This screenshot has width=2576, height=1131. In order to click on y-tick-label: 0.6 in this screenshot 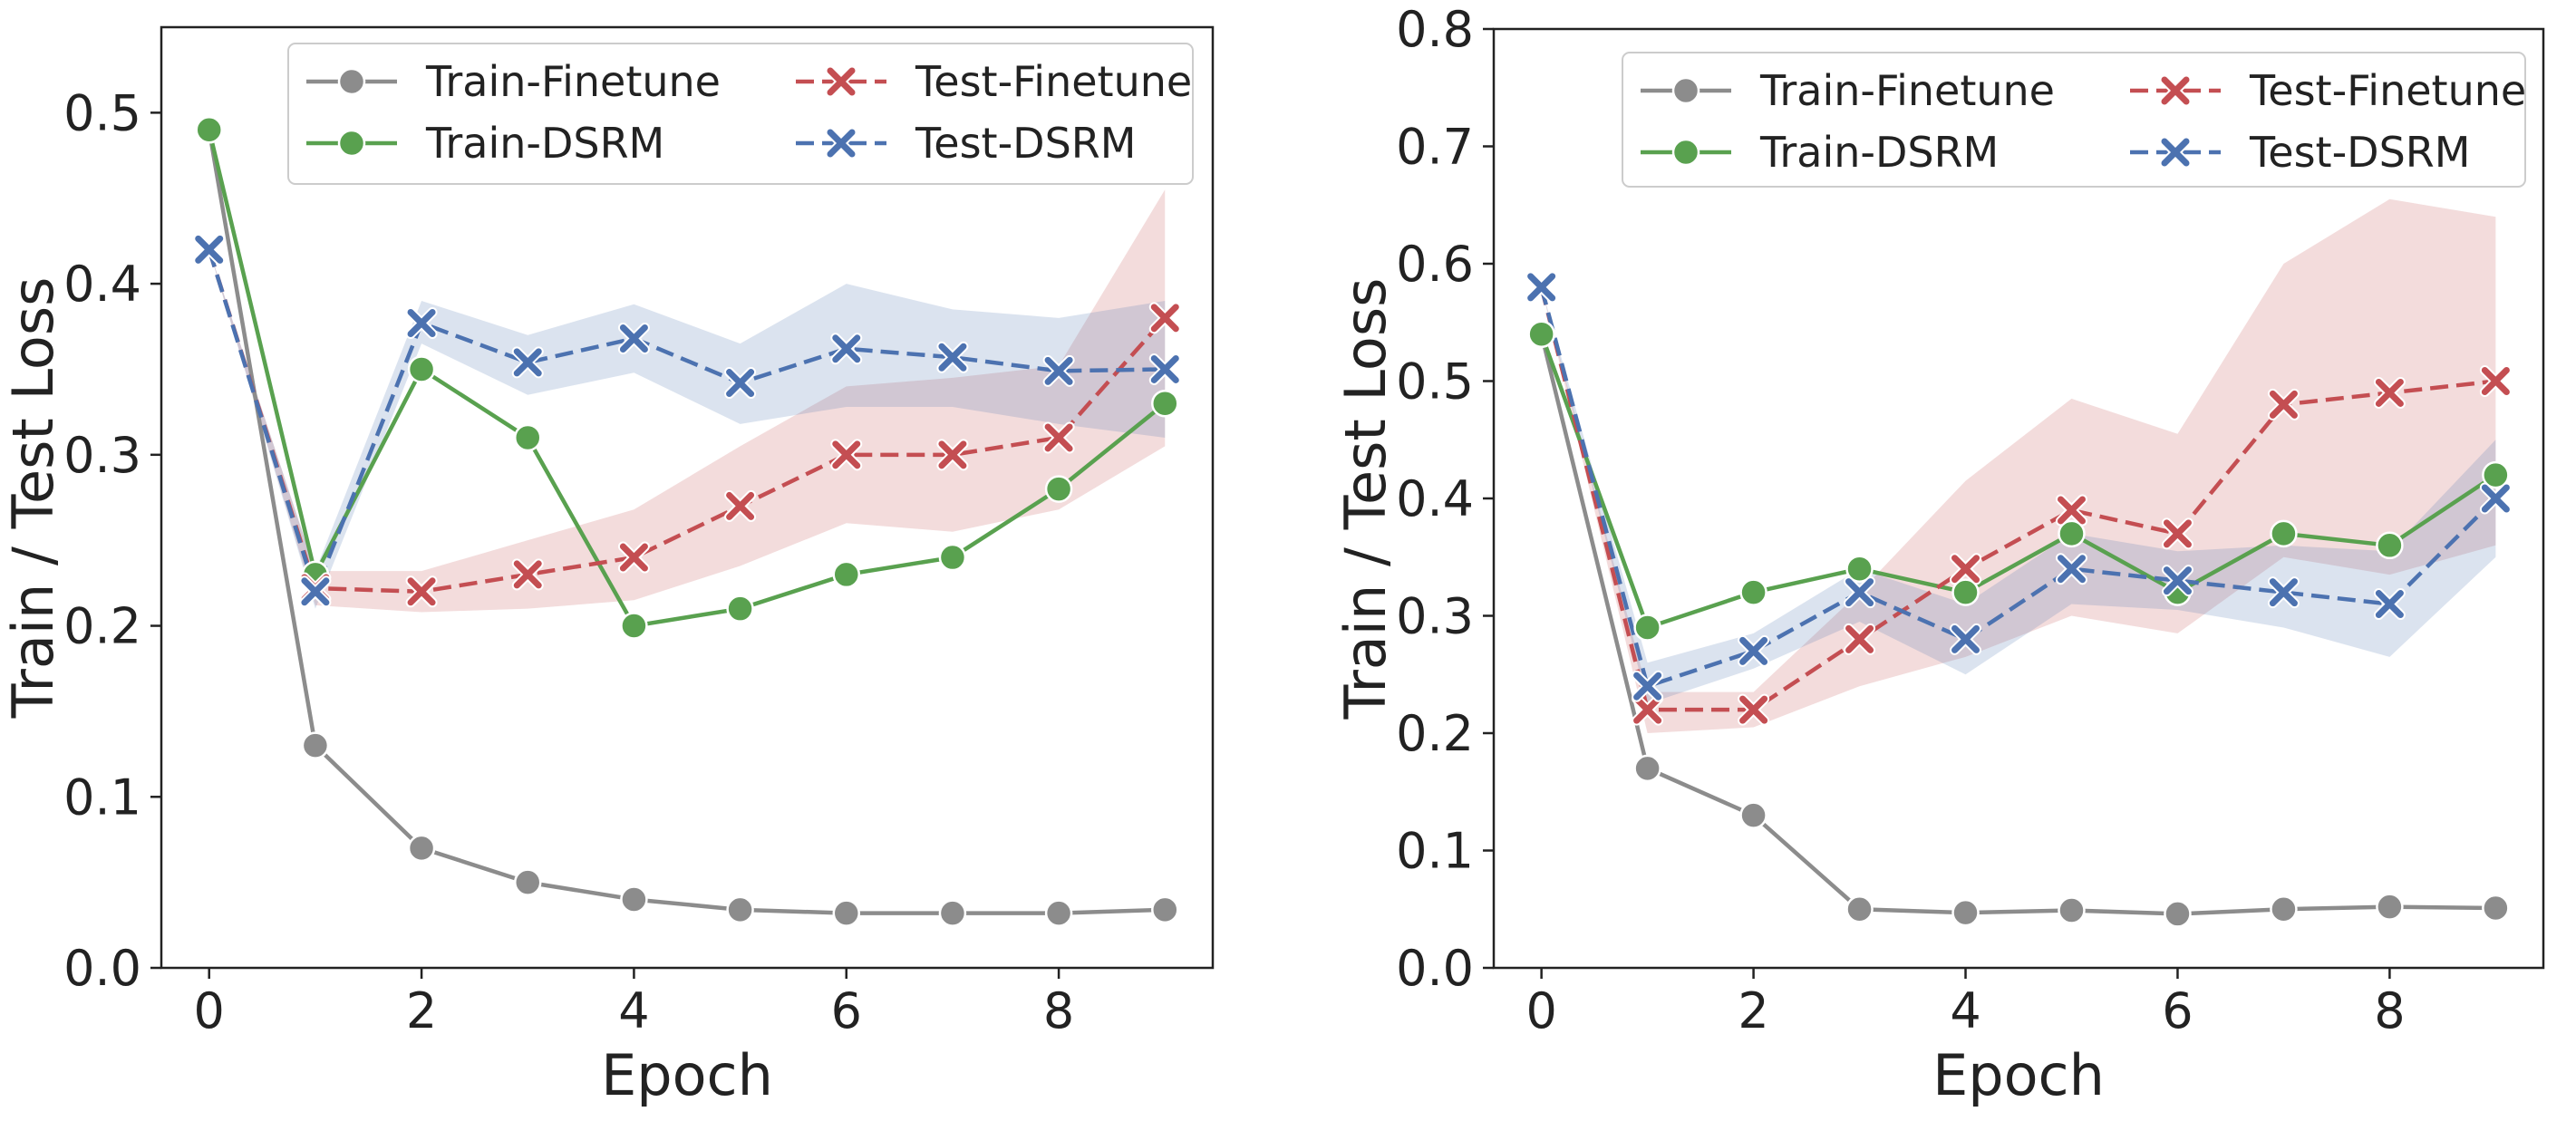, I will do `click(1435, 264)`.